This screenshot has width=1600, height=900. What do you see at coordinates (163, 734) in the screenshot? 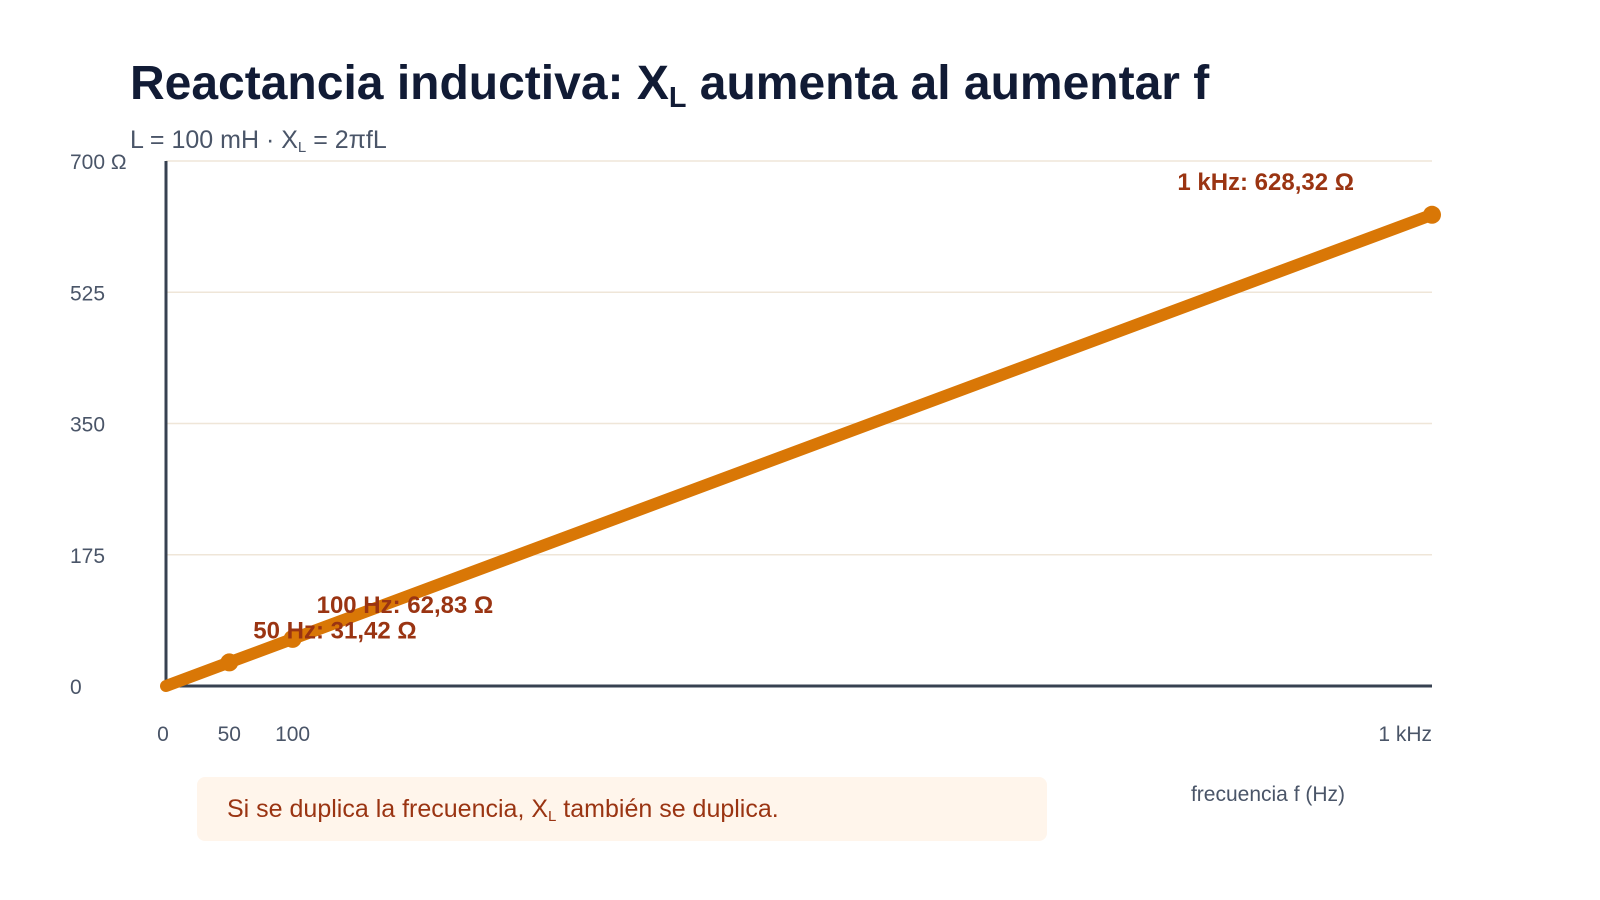
I see `x-tick-label-0: 0` at bounding box center [163, 734].